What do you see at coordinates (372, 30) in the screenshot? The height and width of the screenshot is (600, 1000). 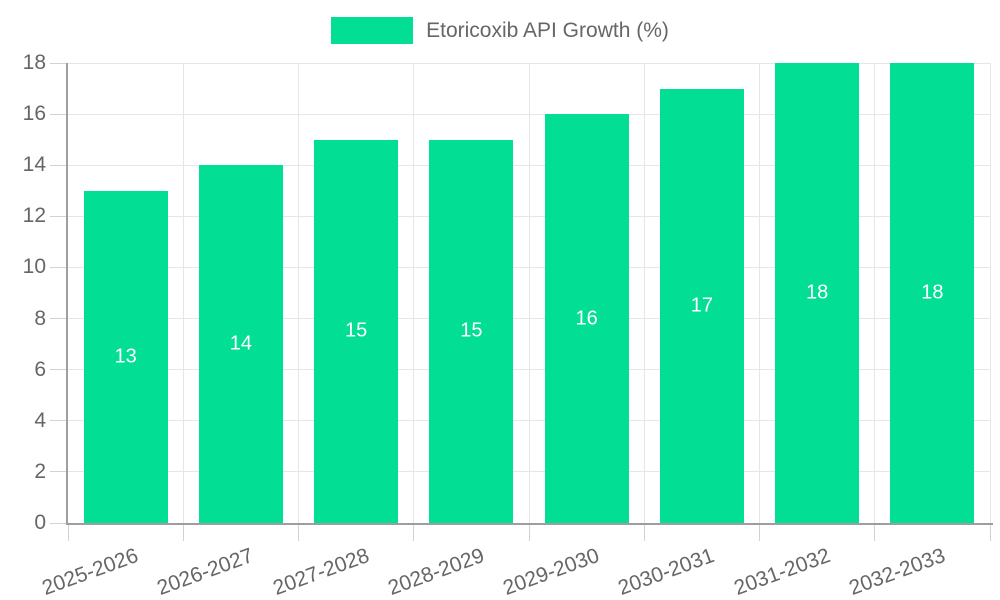 I see `legend-swatch-icon` at bounding box center [372, 30].